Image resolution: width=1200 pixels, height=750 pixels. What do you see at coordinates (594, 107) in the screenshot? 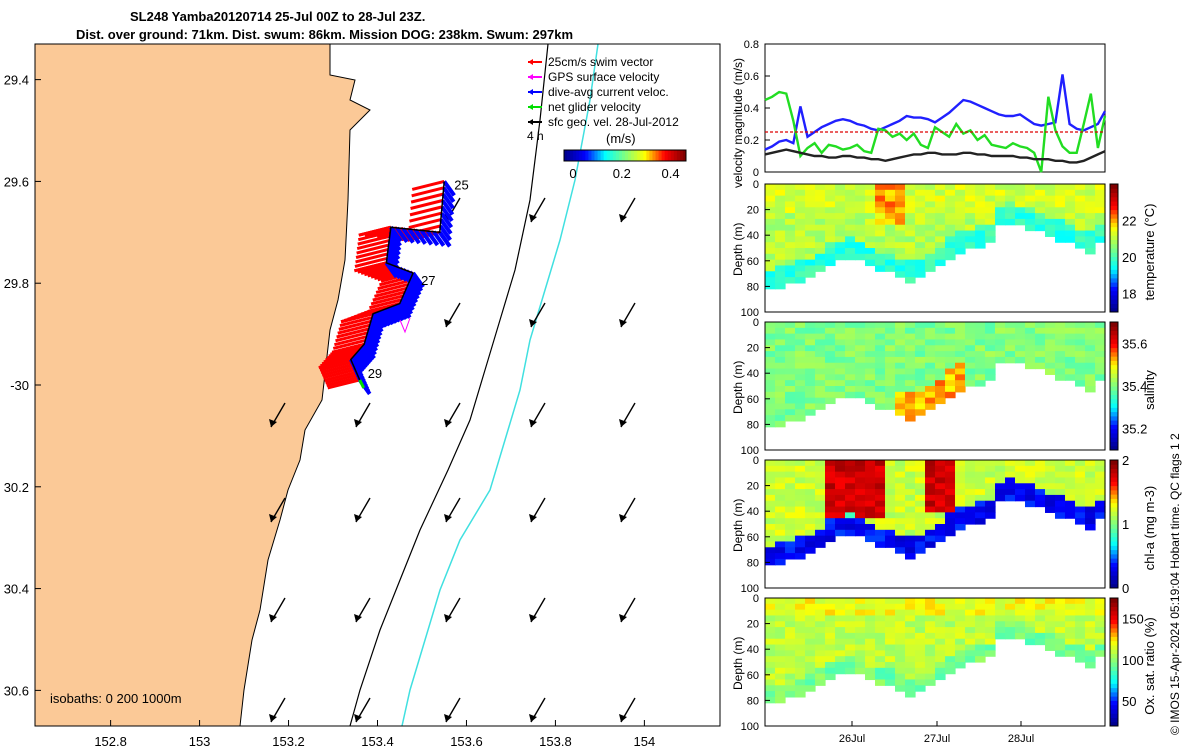
I see `legend-label: net glider velocity` at bounding box center [594, 107].